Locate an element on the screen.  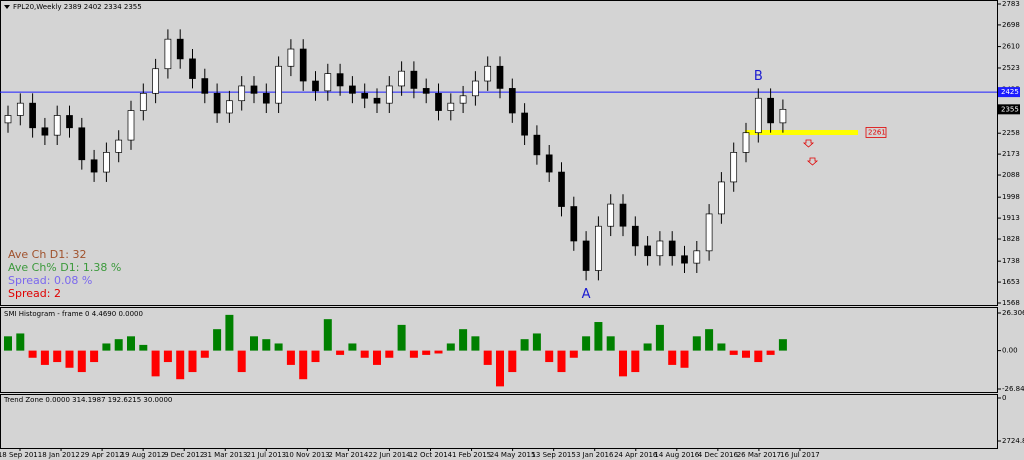
menu-arrow is located at coordinates (7, 7).